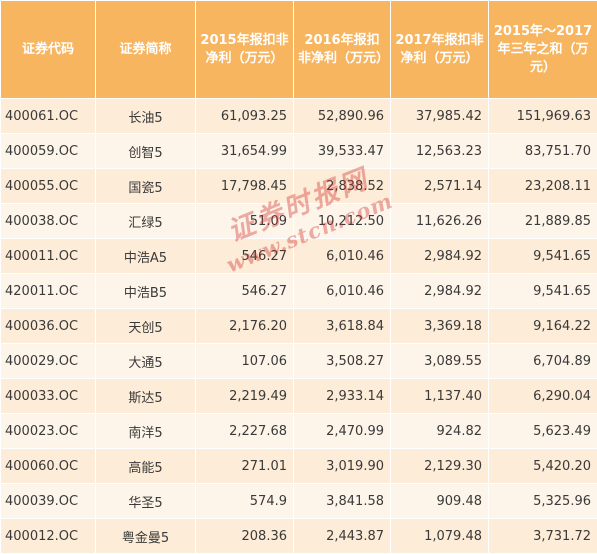 The height and width of the screenshot is (554, 597). Describe the element at coordinates (146, 186) in the screenshot. I see `cell-security-name: 国瓷5` at that location.